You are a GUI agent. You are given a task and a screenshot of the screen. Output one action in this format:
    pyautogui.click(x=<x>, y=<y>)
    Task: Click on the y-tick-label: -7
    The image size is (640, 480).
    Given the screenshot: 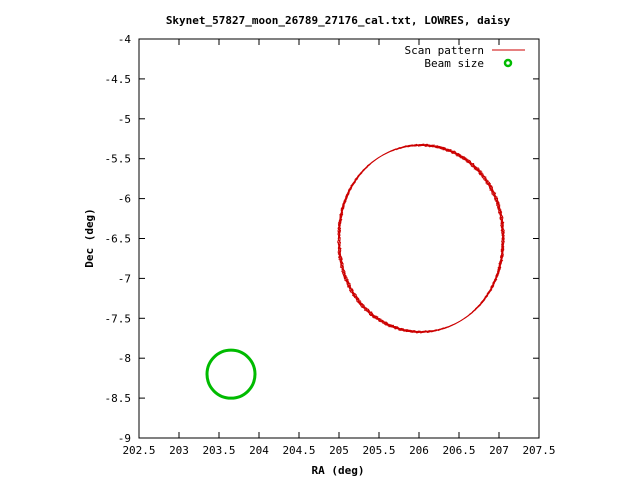 What is the action you would take?
    pyautogui.click(x=124, y=278)
    